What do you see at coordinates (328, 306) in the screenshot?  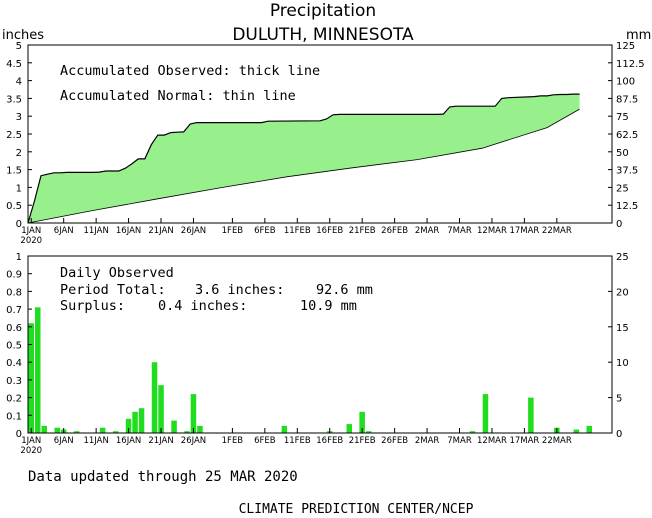 I see `surplus-mm: 10.9 mm` at bounding box center [328, 306].